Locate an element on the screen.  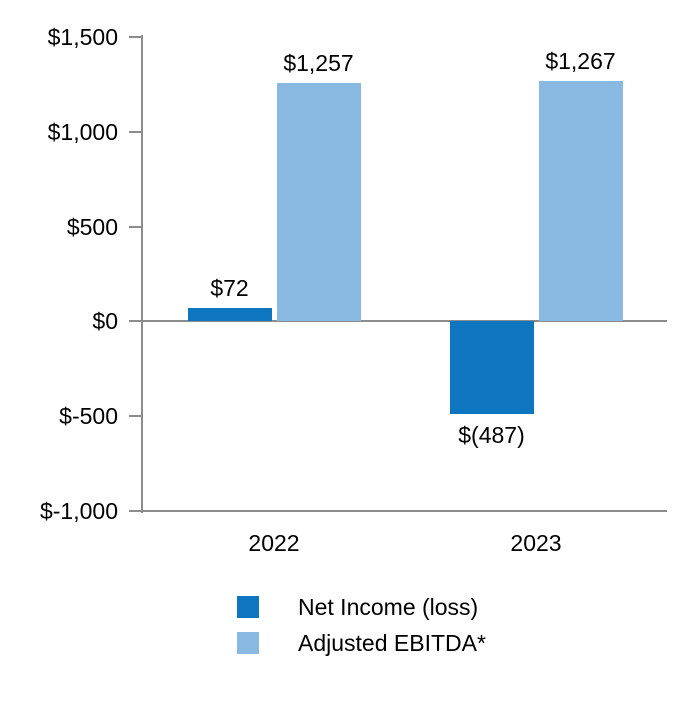
net-income-swatch-icon is located at coordinates (248, 607).